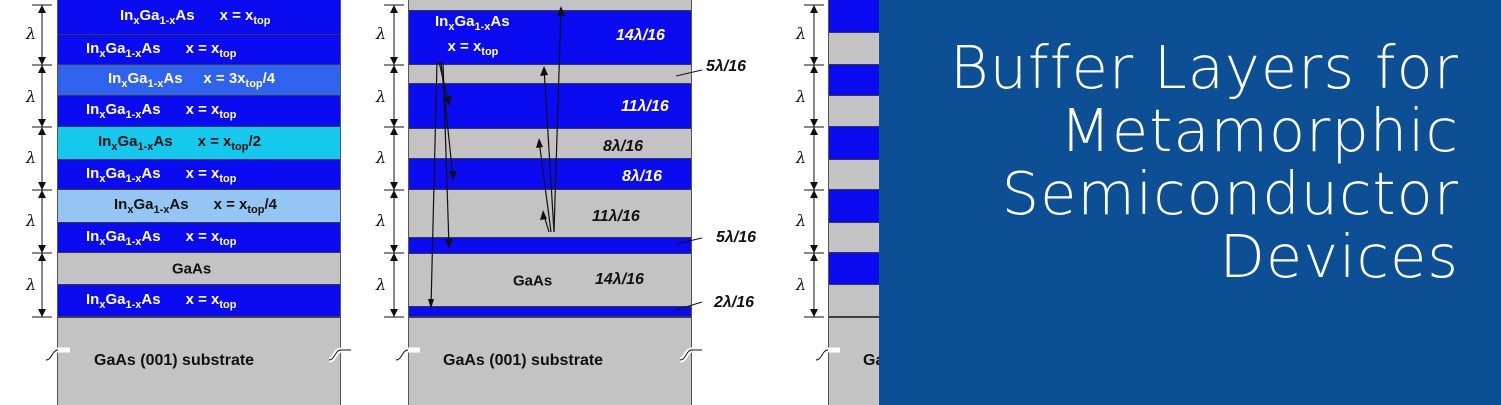 This screenshot has width=1501, height=405. I want to click on gaas-label: GaAs, so click(533, 281).